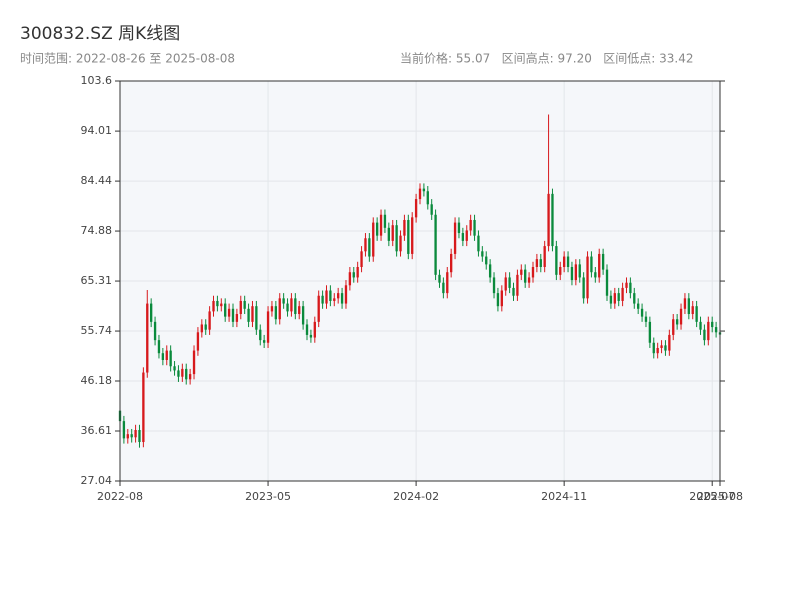 Image resolution: width=800 pixels, height=600 pixels. I want to click on x-tick-label: 2024-11, so click(564, 496).